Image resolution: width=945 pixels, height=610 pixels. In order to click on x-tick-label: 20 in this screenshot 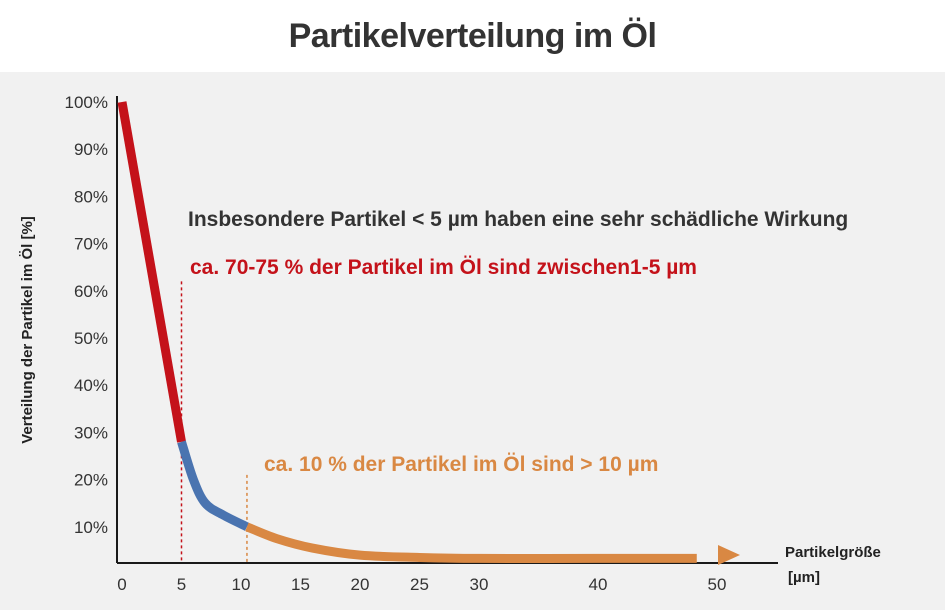, I will do `click(360, 584)`.